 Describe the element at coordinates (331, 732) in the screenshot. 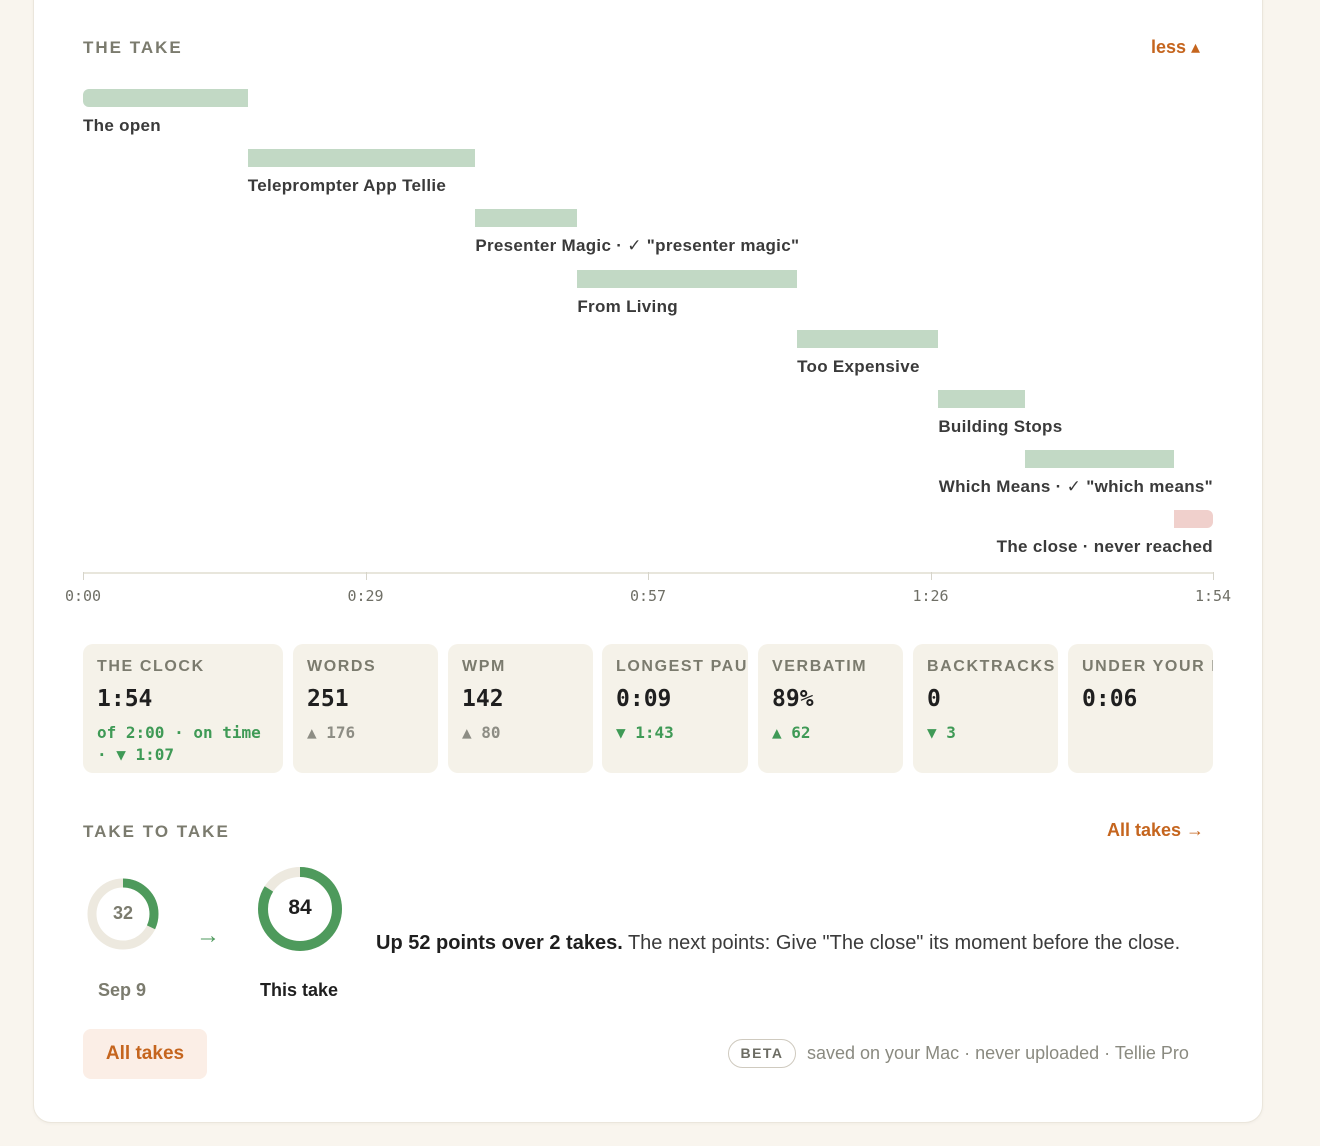

I see `stat-delta: ▲ 176` at that location.